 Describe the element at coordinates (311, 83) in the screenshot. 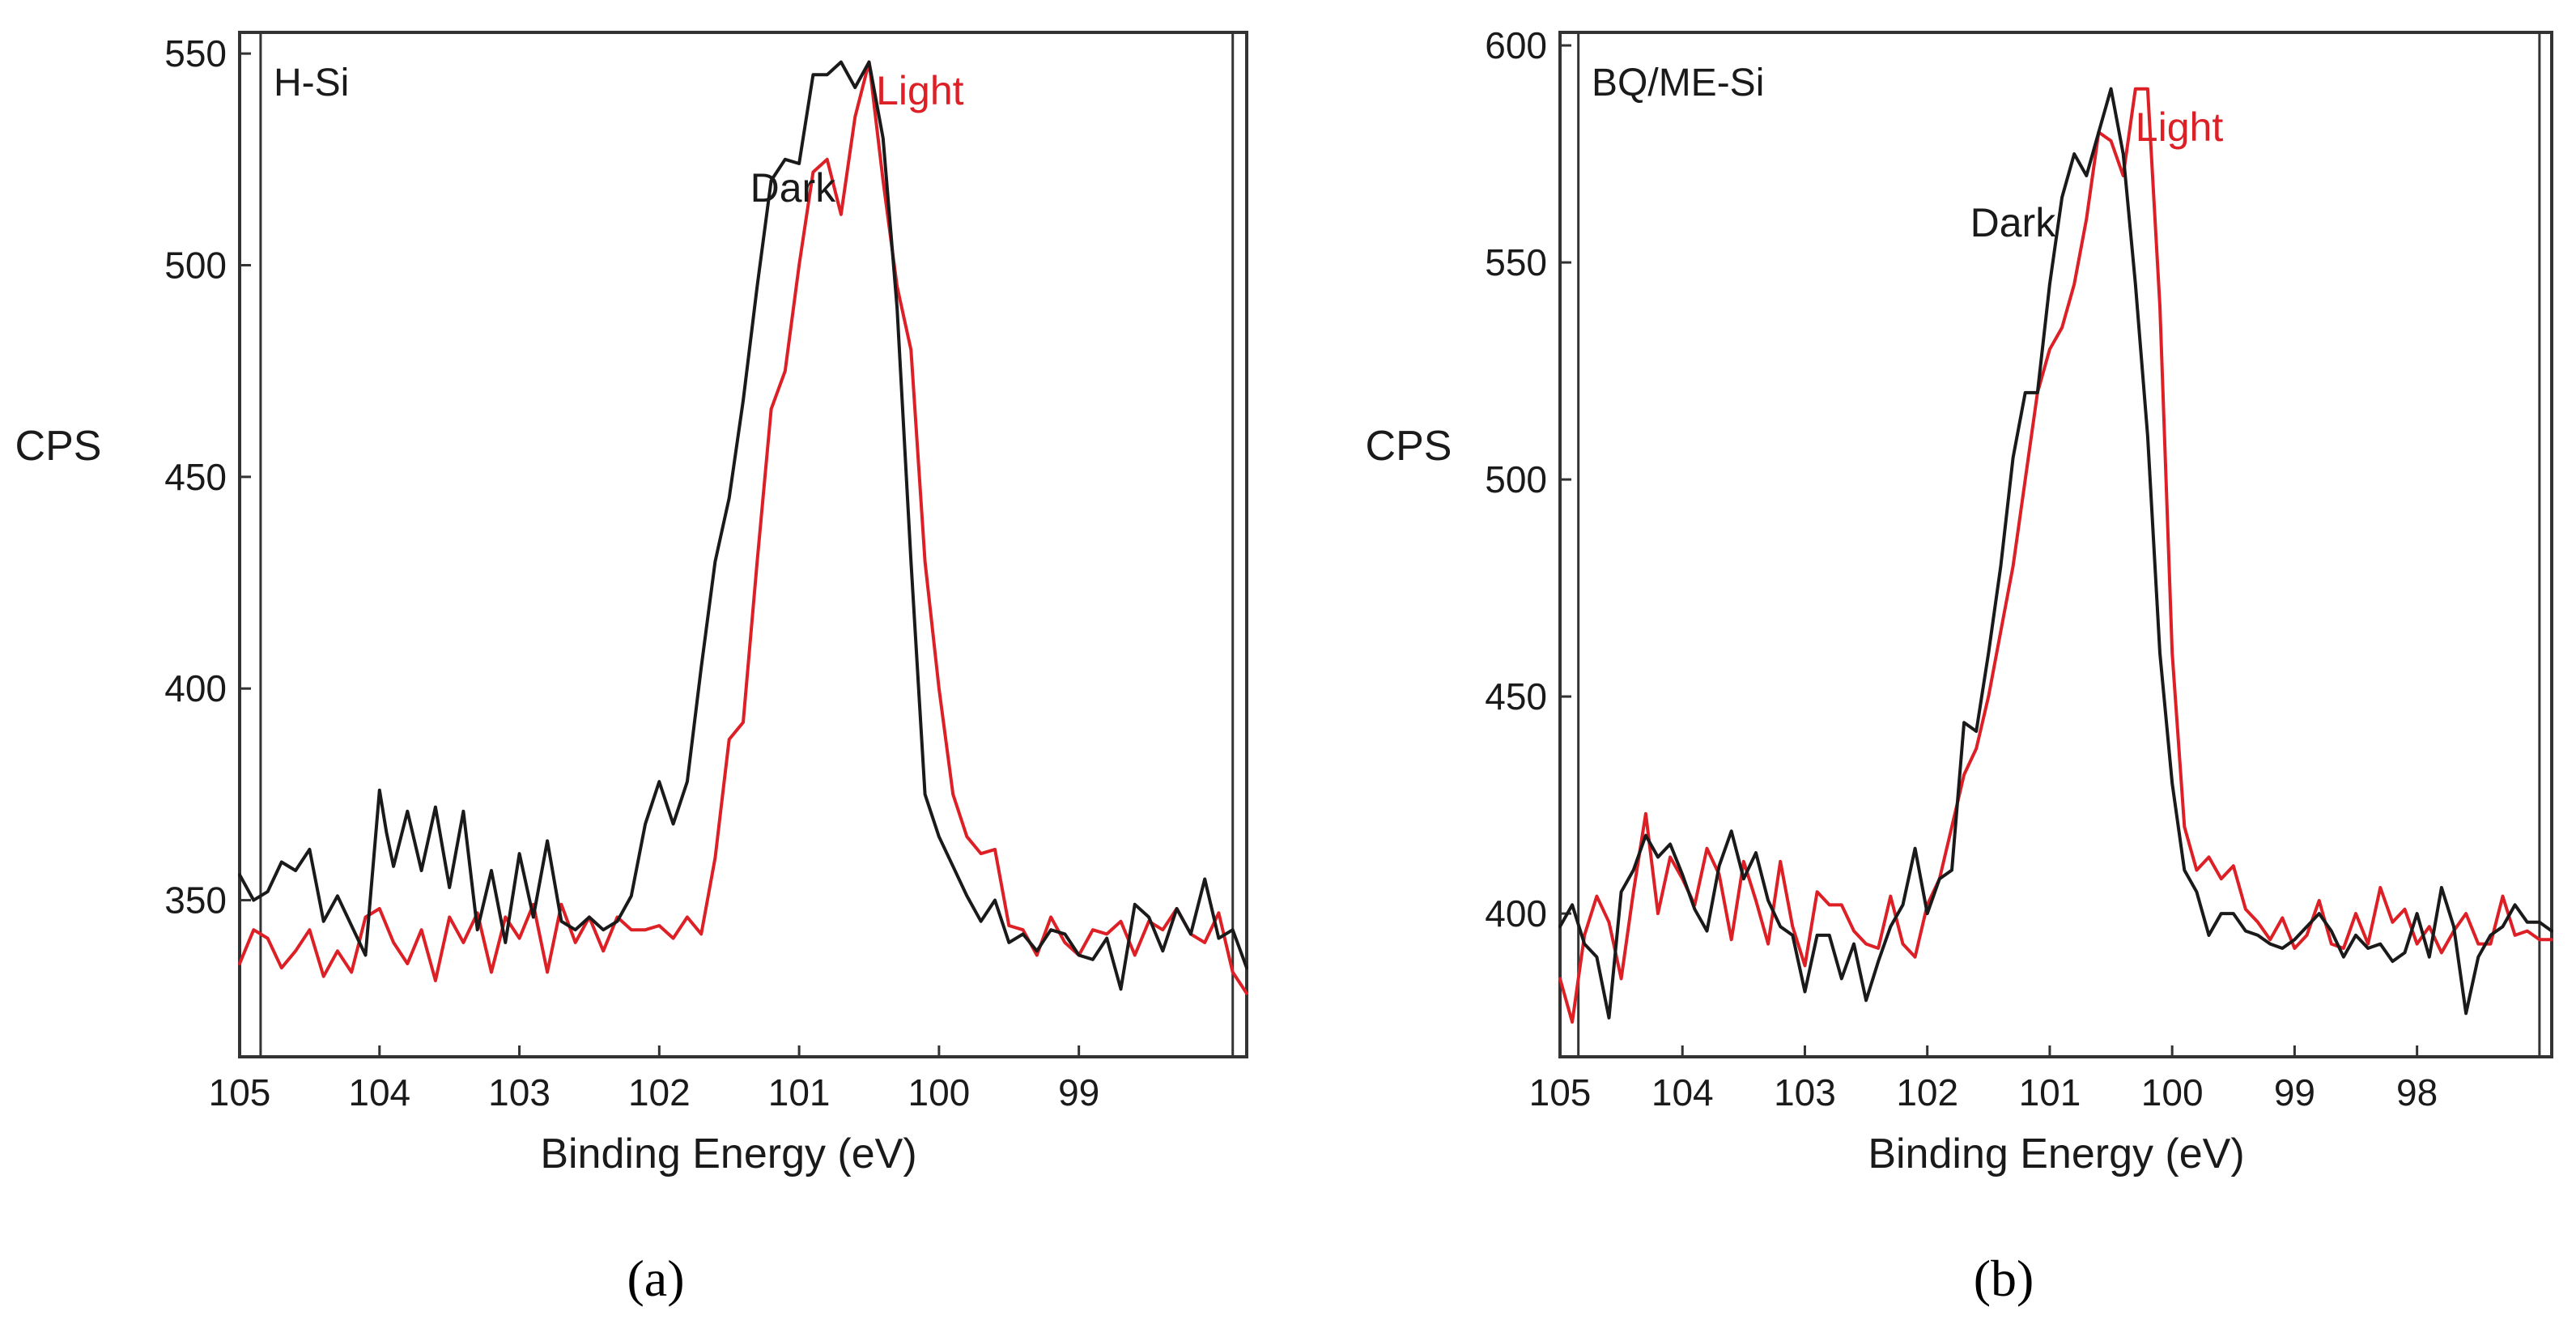

I see `panel-title-a: H-Si` at that location.